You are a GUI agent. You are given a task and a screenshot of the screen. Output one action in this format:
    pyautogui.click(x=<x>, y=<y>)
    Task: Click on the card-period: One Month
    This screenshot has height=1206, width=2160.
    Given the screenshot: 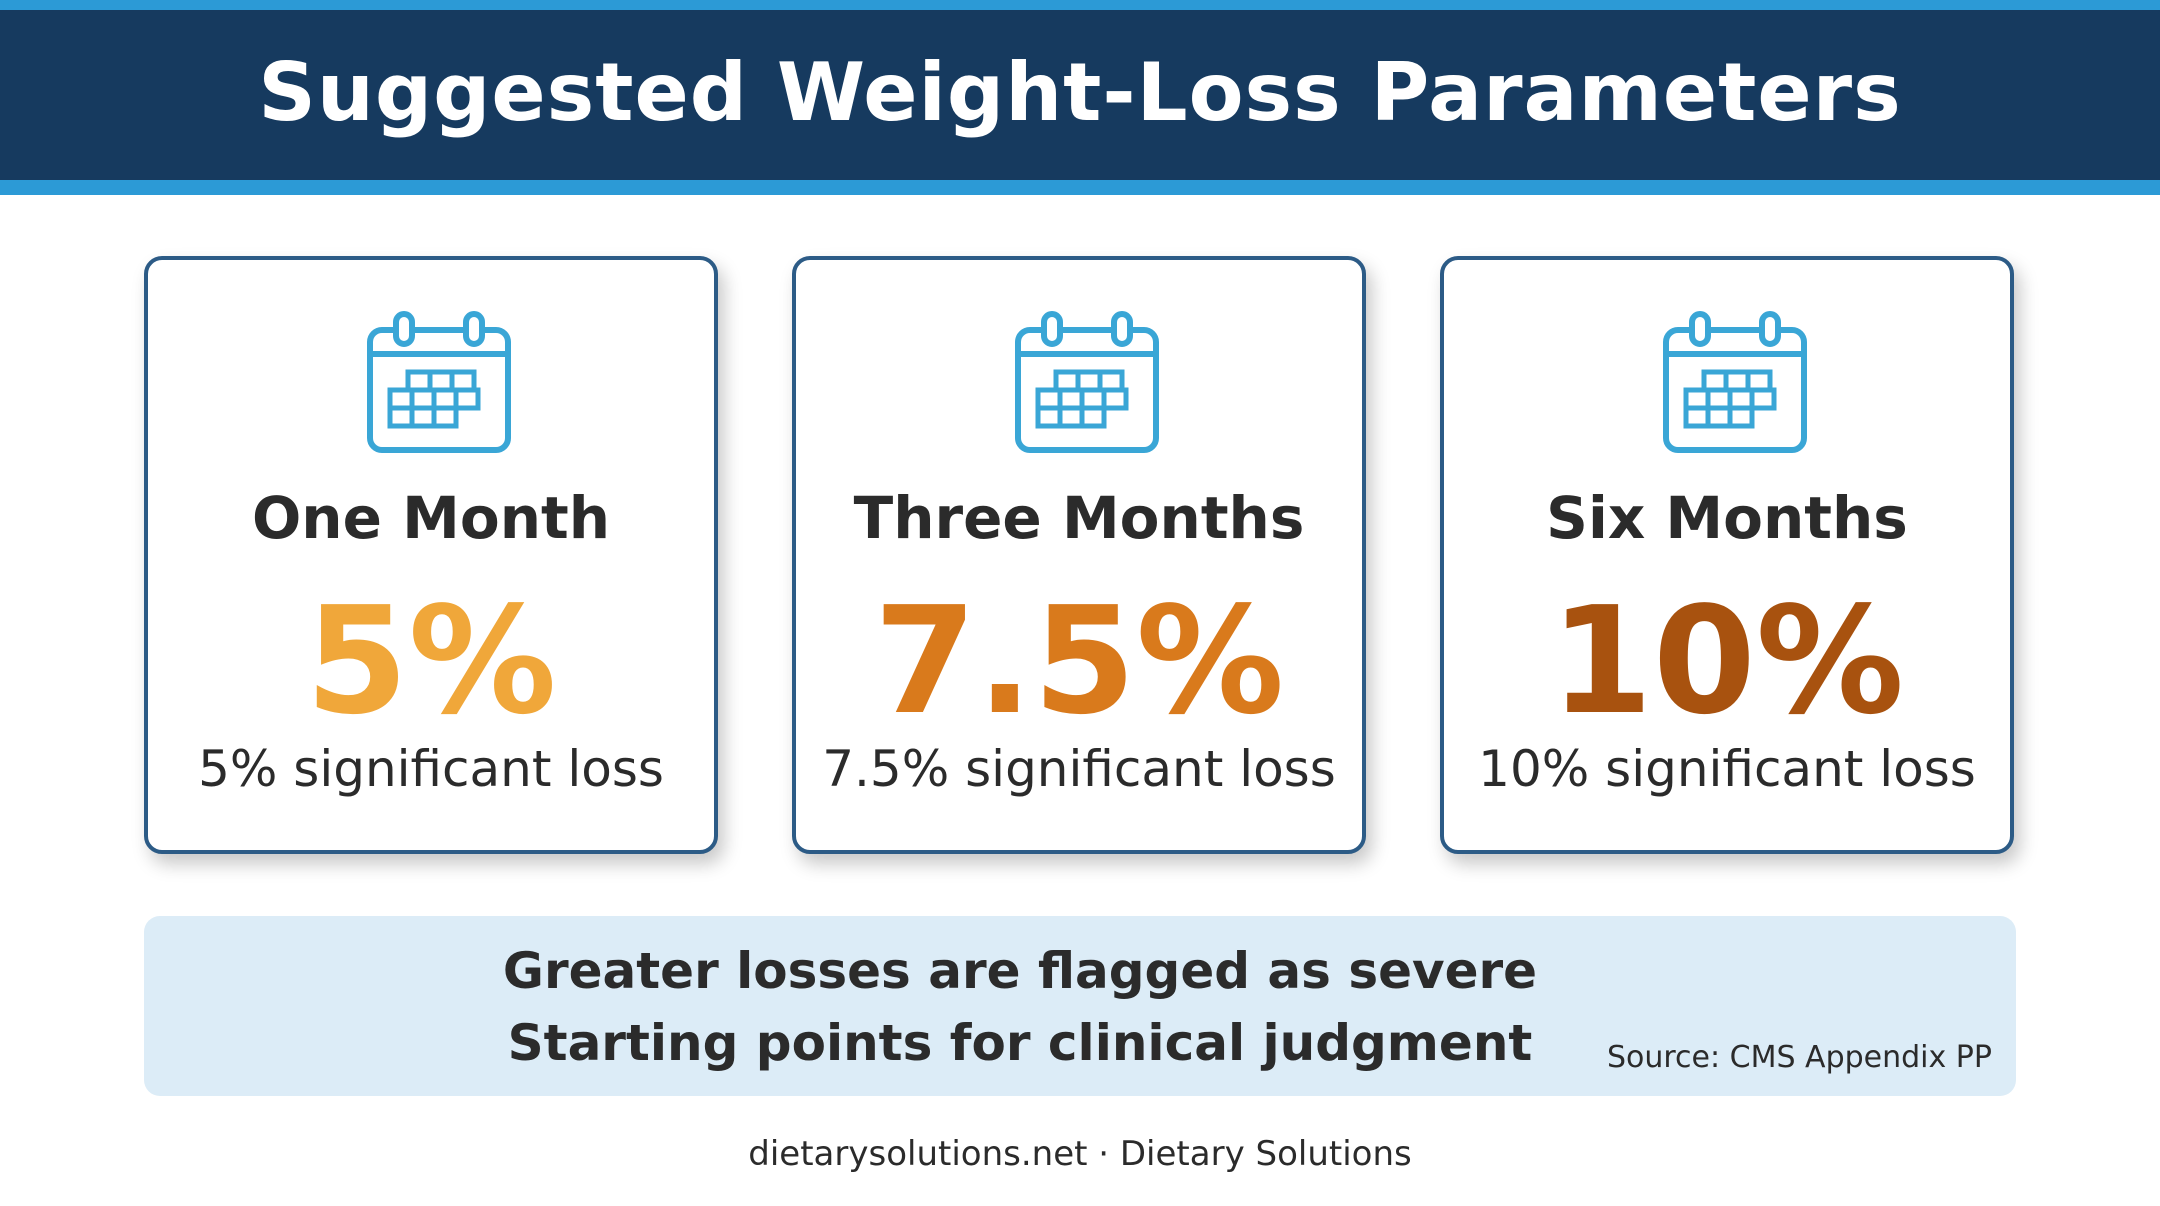 What is the action you would take?
    pyautogui.click(x=431, y=518)
    